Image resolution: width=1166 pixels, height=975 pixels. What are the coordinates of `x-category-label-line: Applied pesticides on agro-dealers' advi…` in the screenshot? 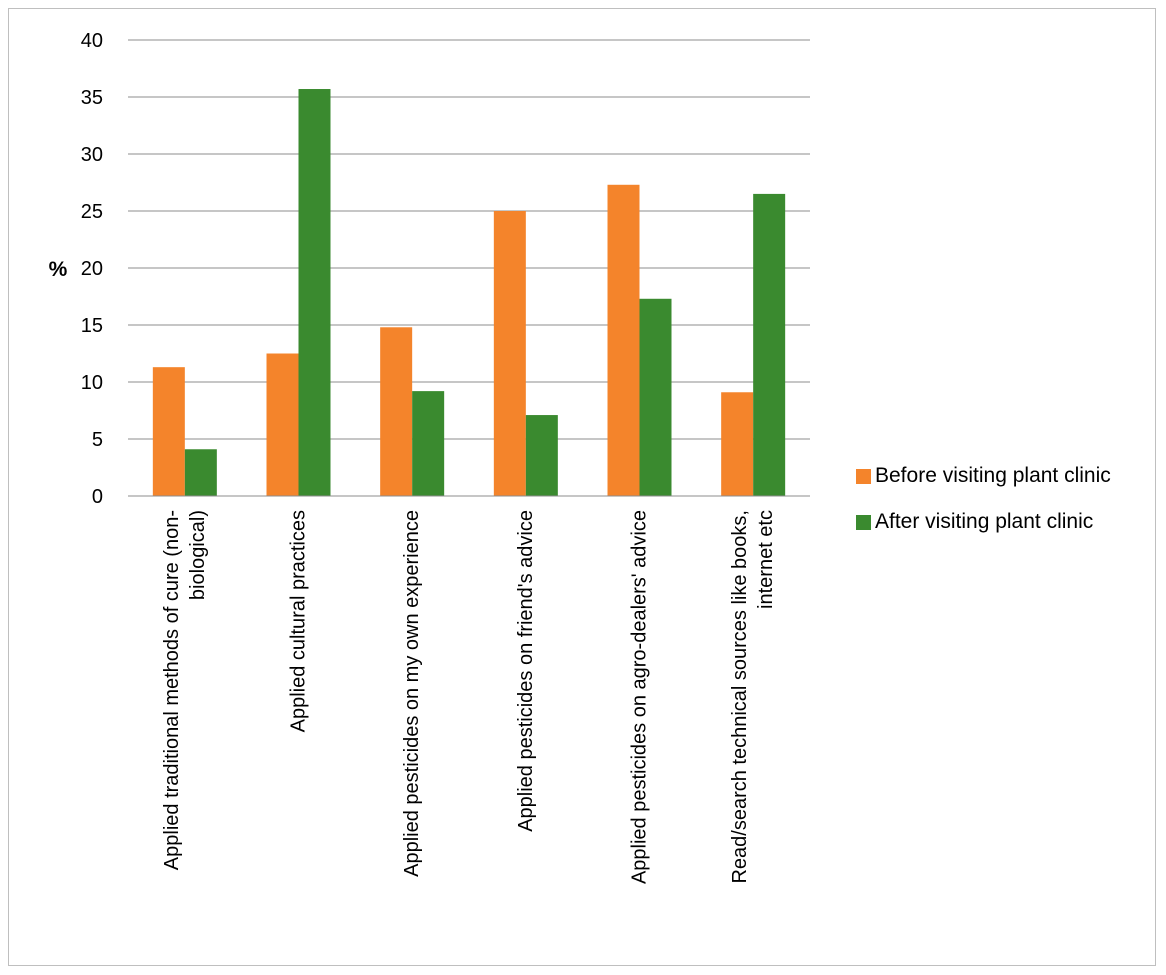 It's located at (640, 697).